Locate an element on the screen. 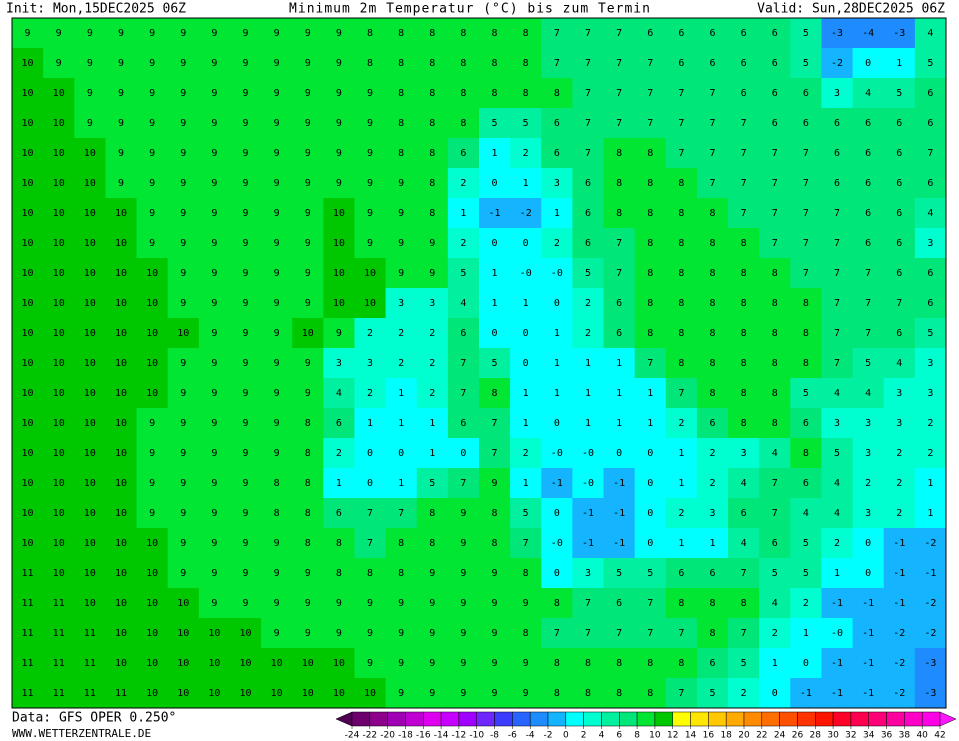 The width and height of the screenshot is (959, 741). temperature-value: 7 is located at coordinates (837, 213).